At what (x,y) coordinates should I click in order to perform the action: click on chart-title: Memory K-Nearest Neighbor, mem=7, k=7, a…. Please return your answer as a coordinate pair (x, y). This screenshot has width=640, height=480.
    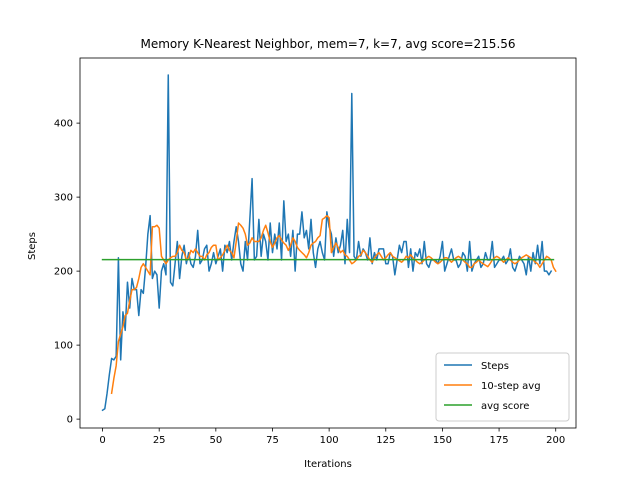
    Looking at the image, I should click on (327, 44).